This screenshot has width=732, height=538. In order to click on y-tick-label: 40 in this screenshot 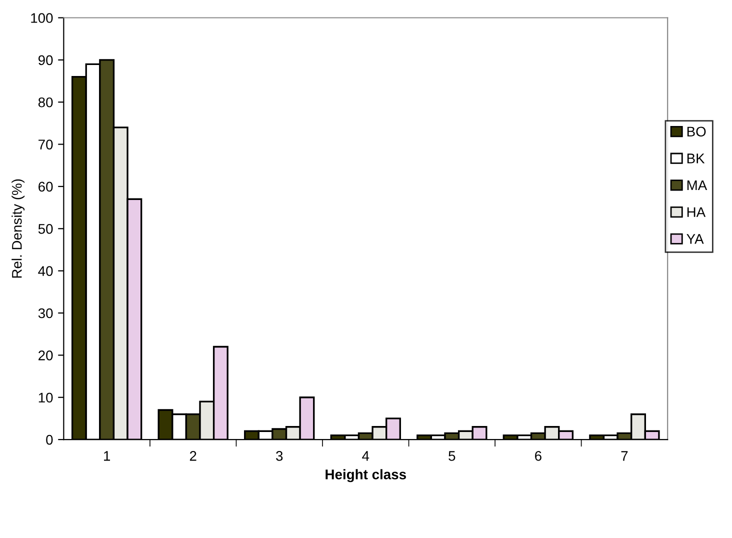, I will do `click(45, 271)`.